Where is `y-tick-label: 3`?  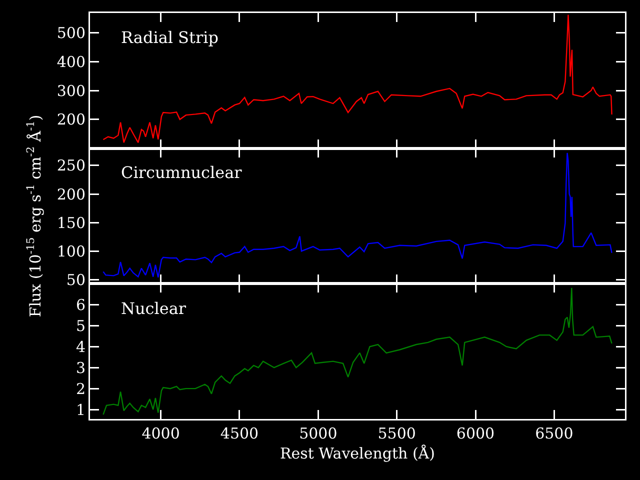 y-tick-label: 3 is located at coordinates (81, 367).